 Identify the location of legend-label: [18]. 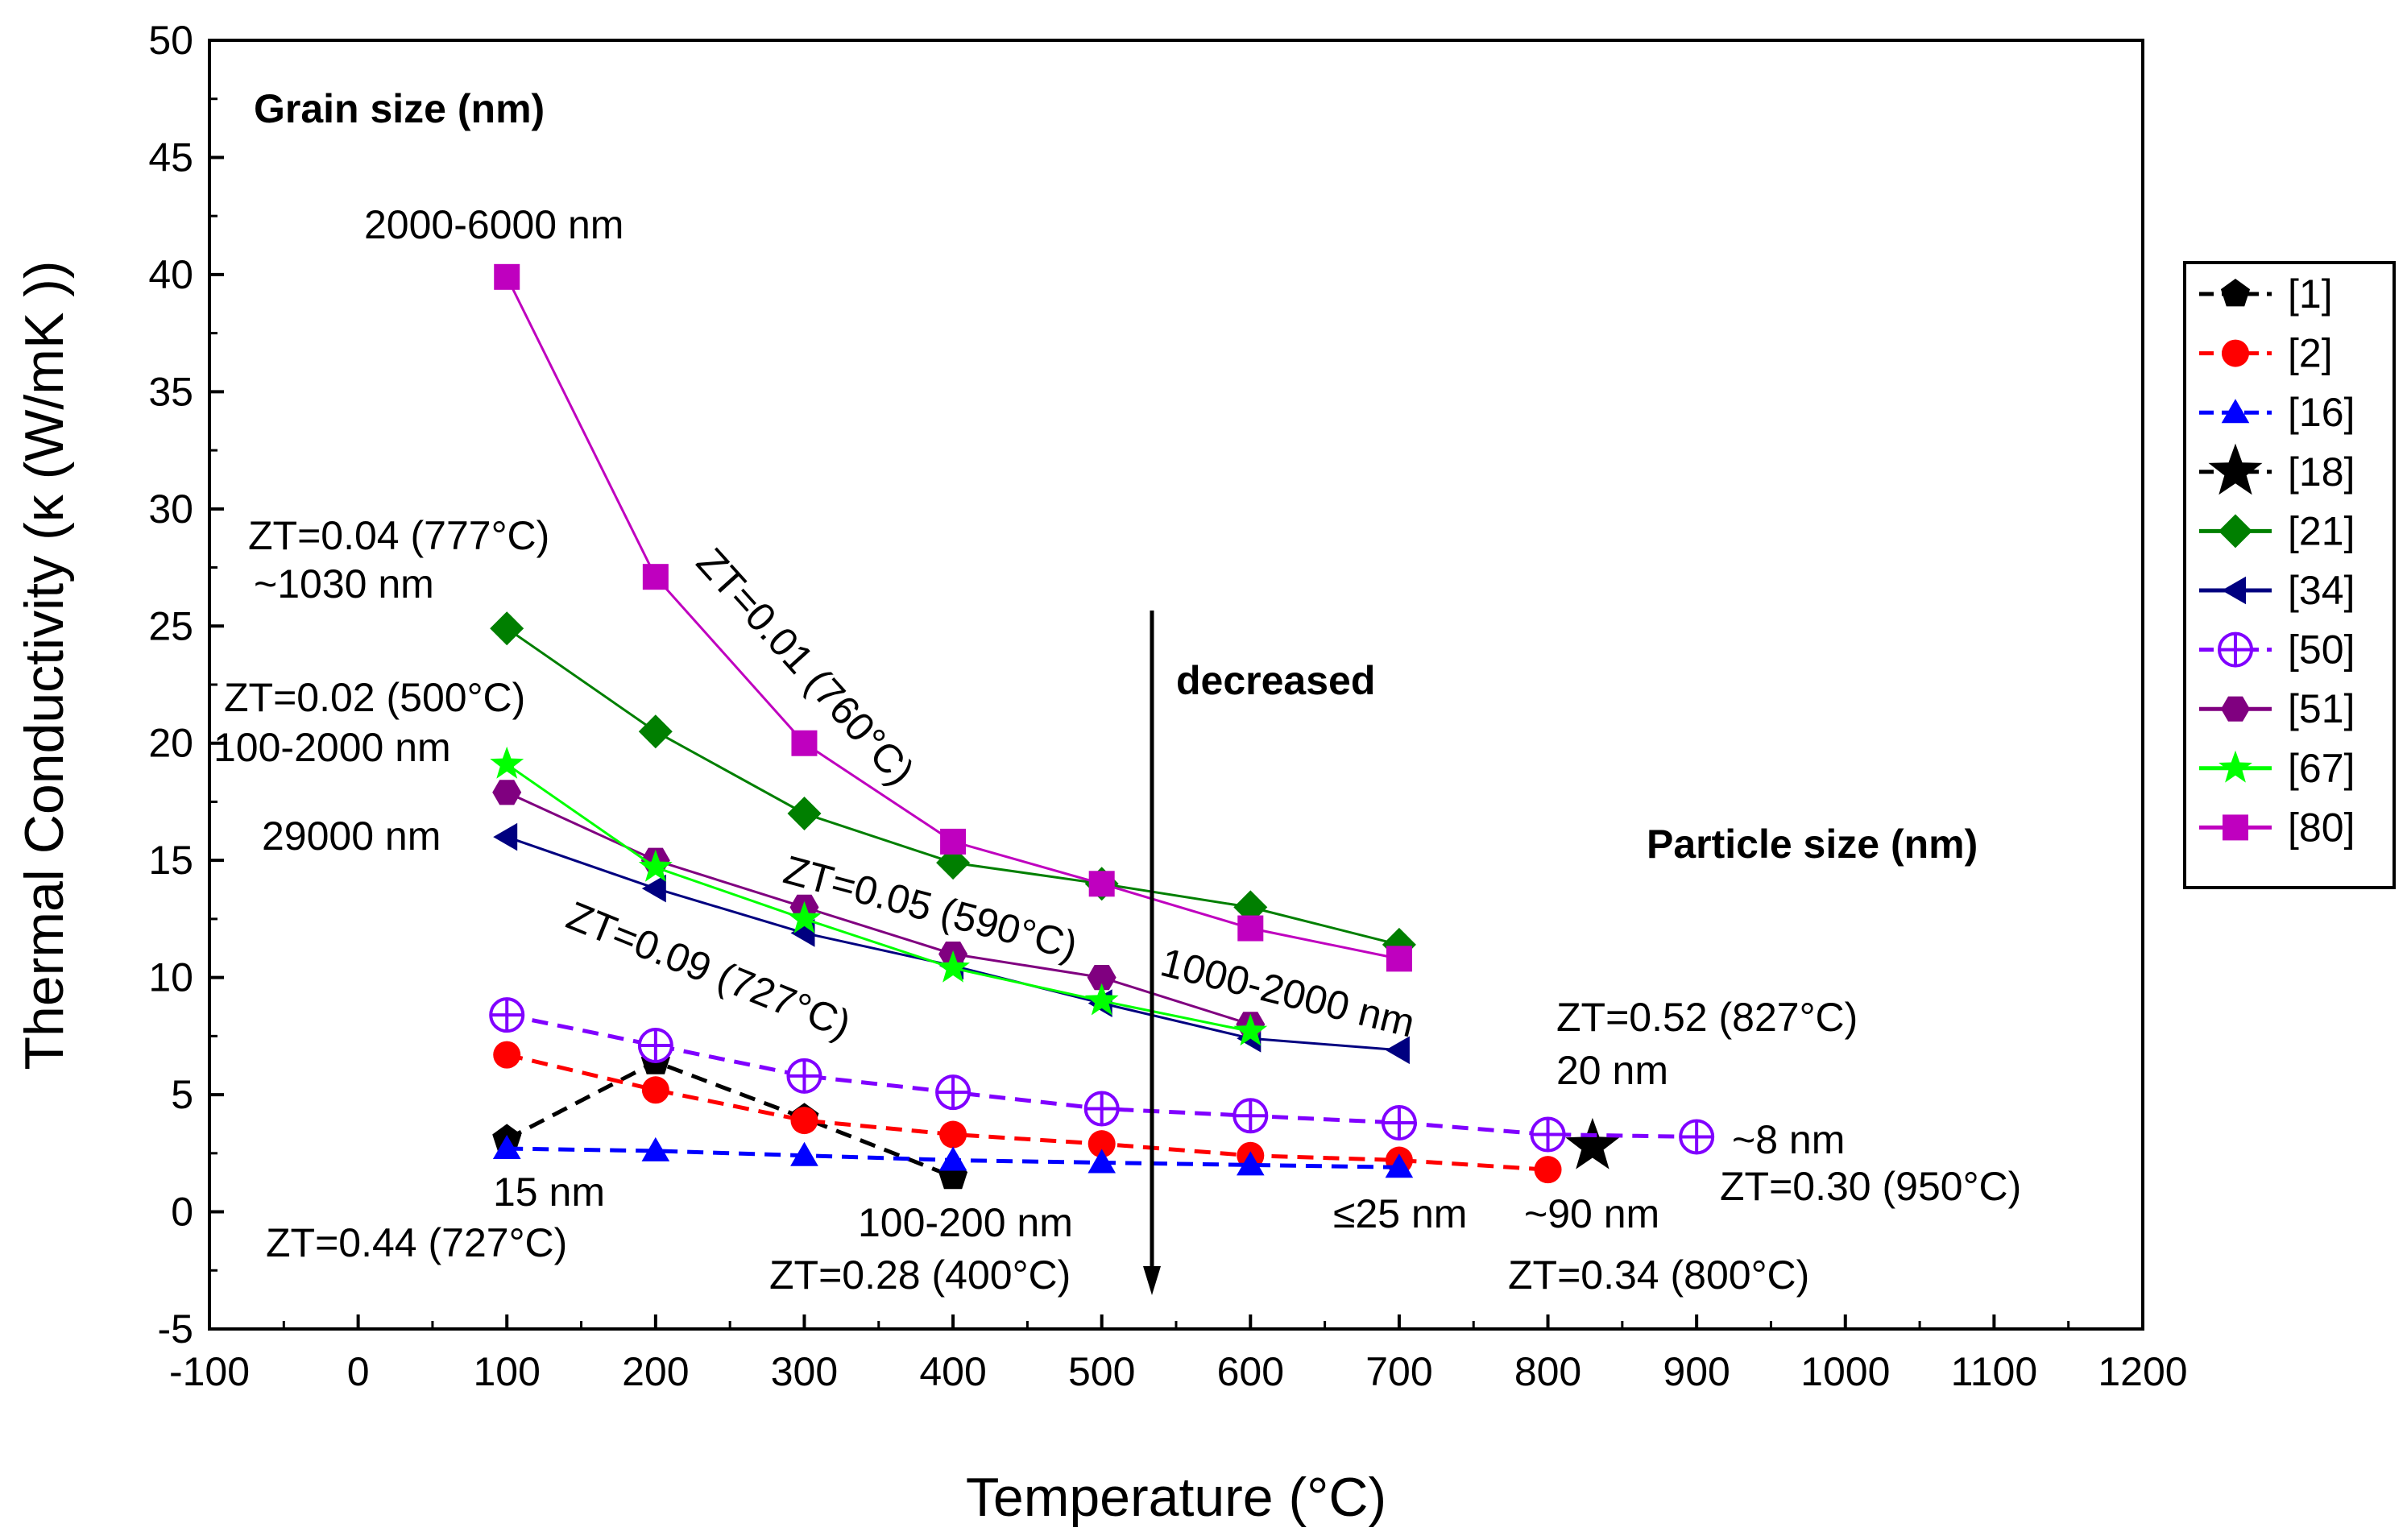
(2321, 472).